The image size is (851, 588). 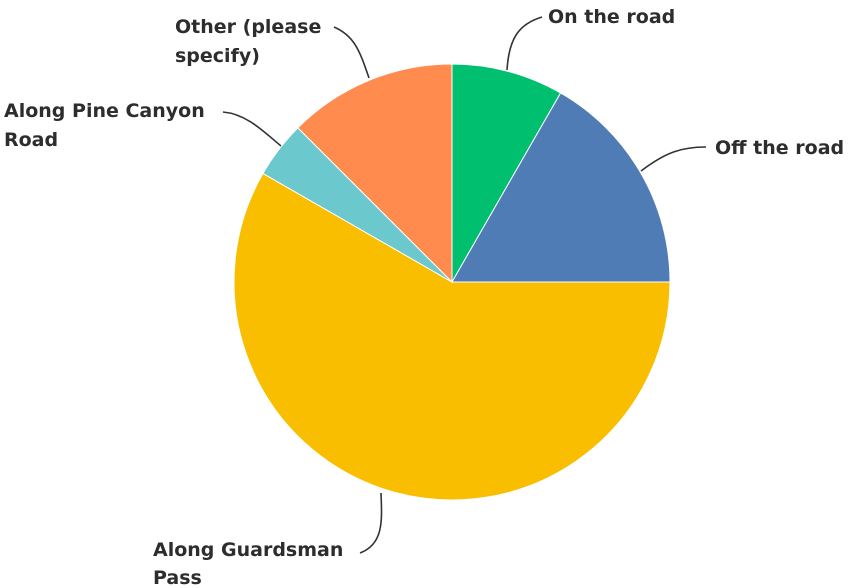 I want to click on pie-slice-other-please-specify, so click(x=375, y=173).